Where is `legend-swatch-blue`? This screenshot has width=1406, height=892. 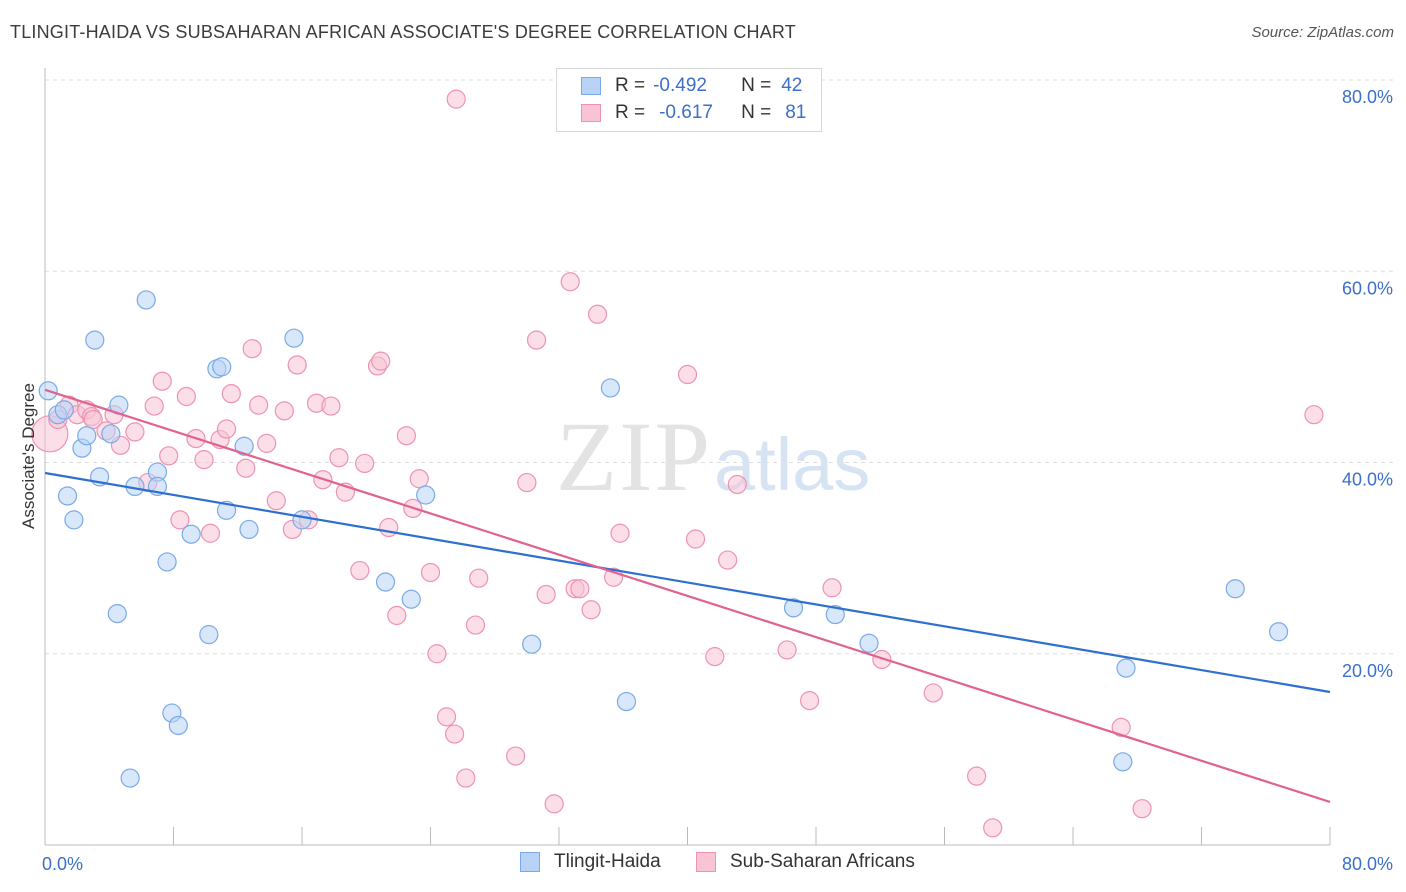 legend-swatch-blue is located at coordinates (591, 86).